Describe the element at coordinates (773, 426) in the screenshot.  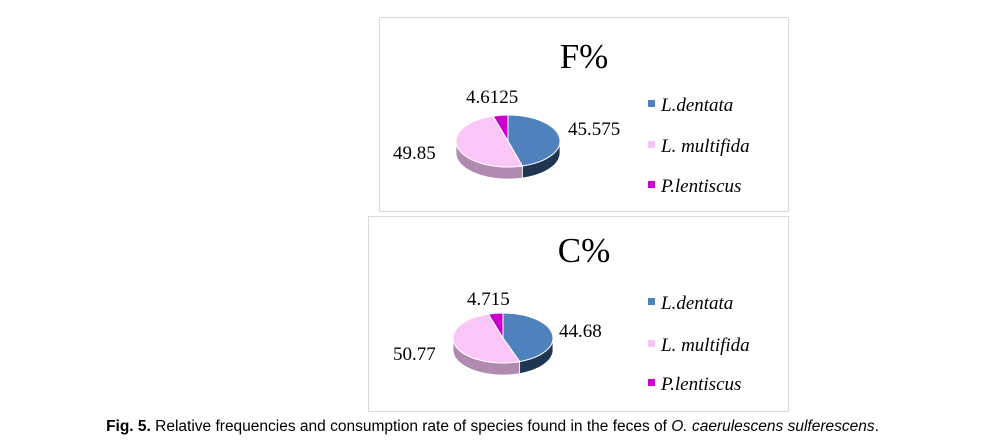
I see `caption-species: O. caerulescens sulferescens` at that location.